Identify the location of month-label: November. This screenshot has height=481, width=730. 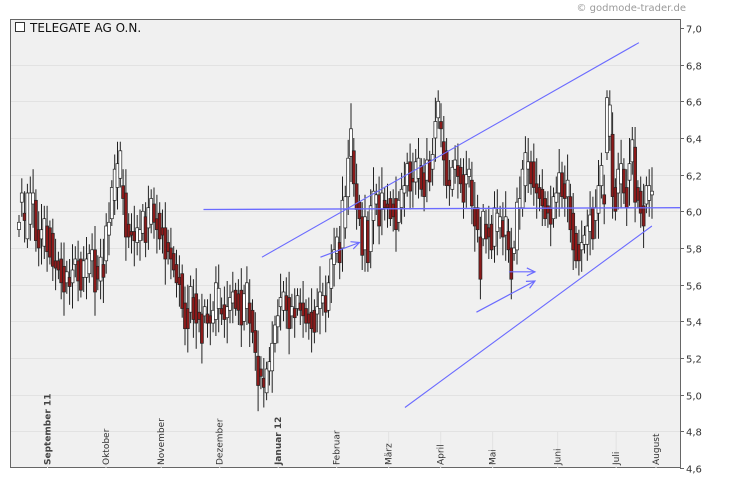
(162, 441).